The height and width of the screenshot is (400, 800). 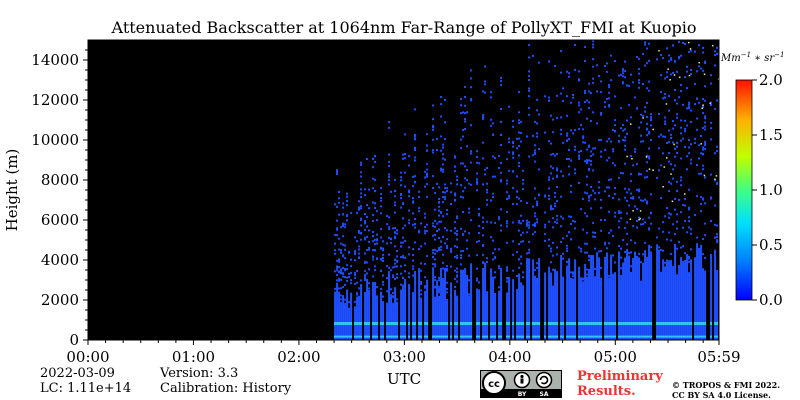 I want to click on svg-text: SA, so click(x=544, y=394).